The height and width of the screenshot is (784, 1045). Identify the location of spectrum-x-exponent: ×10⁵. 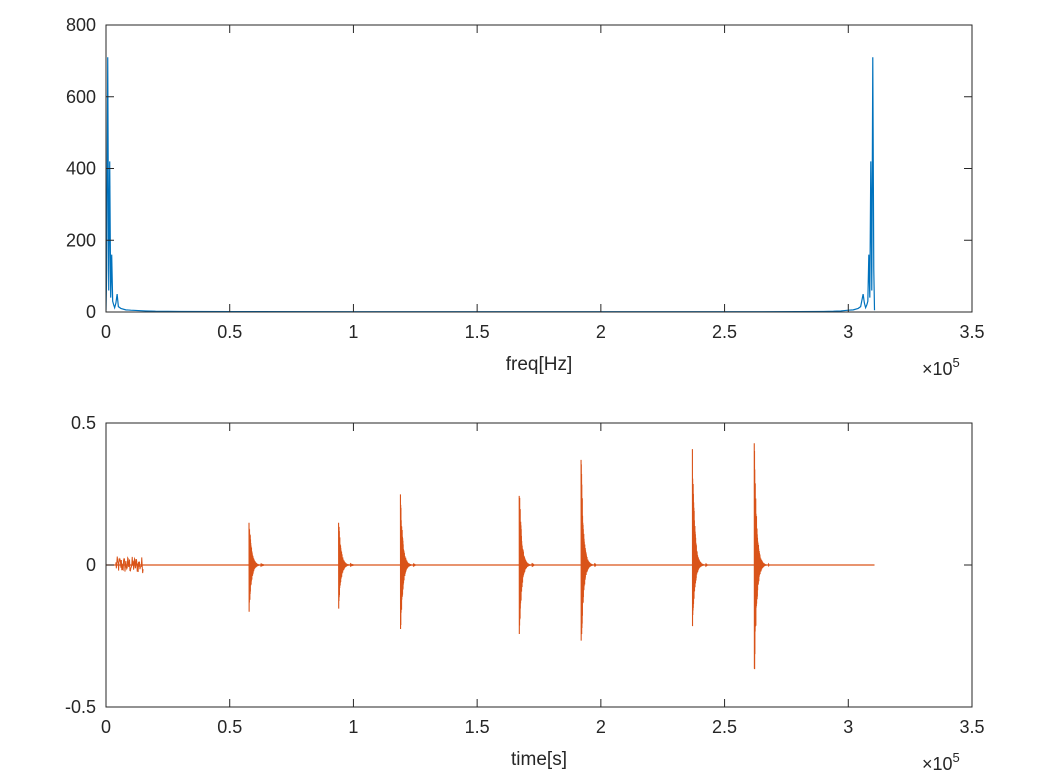
(941, 367).